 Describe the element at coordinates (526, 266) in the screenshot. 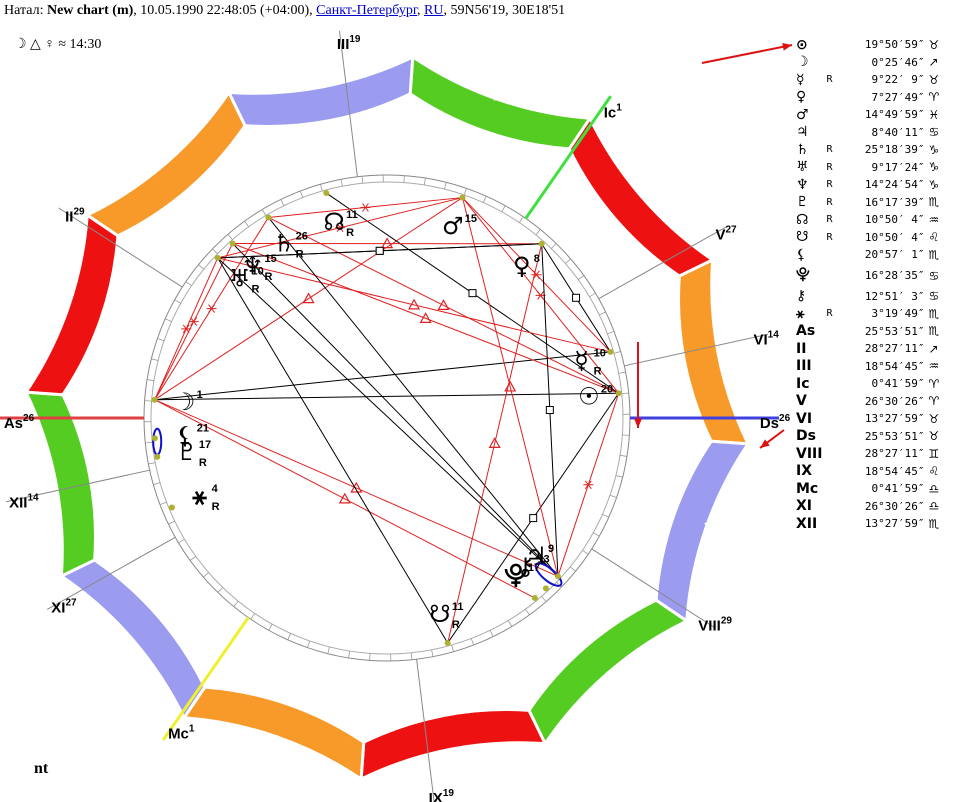

I see `planet-venus: ♀ 8` at that location.